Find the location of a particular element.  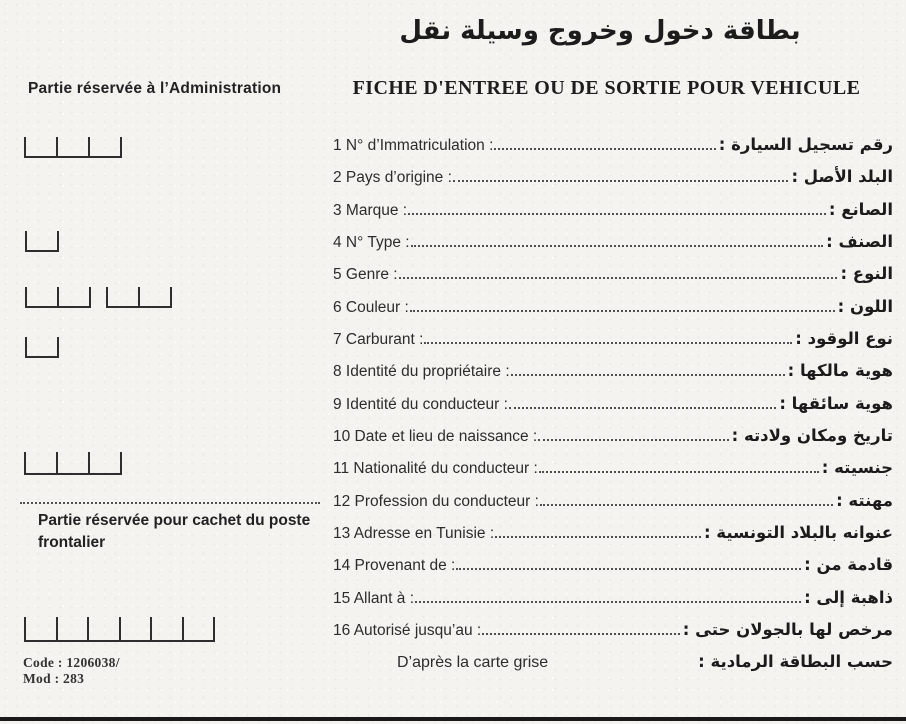

field-label-ar: رقم تسجيل السيارة : is located at coordinates (805, 144).